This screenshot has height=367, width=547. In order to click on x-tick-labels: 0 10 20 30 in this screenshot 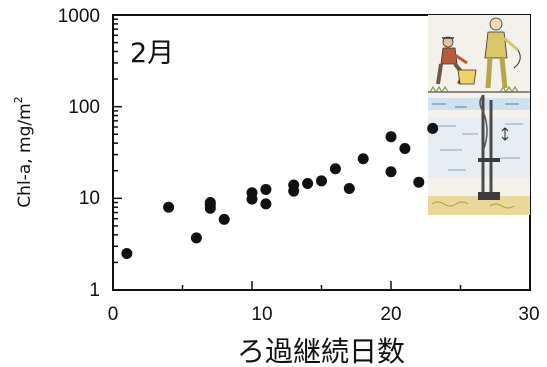, I will do `click(324, 314)`.